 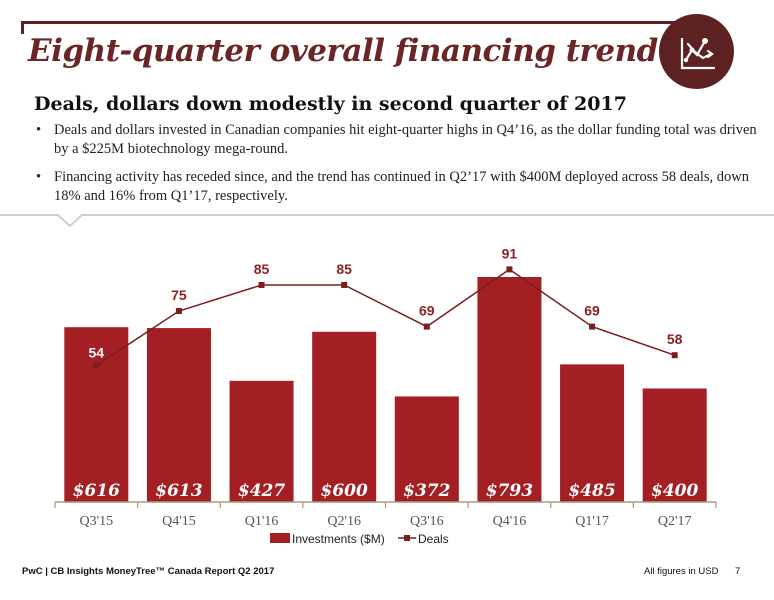 I want to click on x-tick-label: Q2'17, so click(x=675, y=521).